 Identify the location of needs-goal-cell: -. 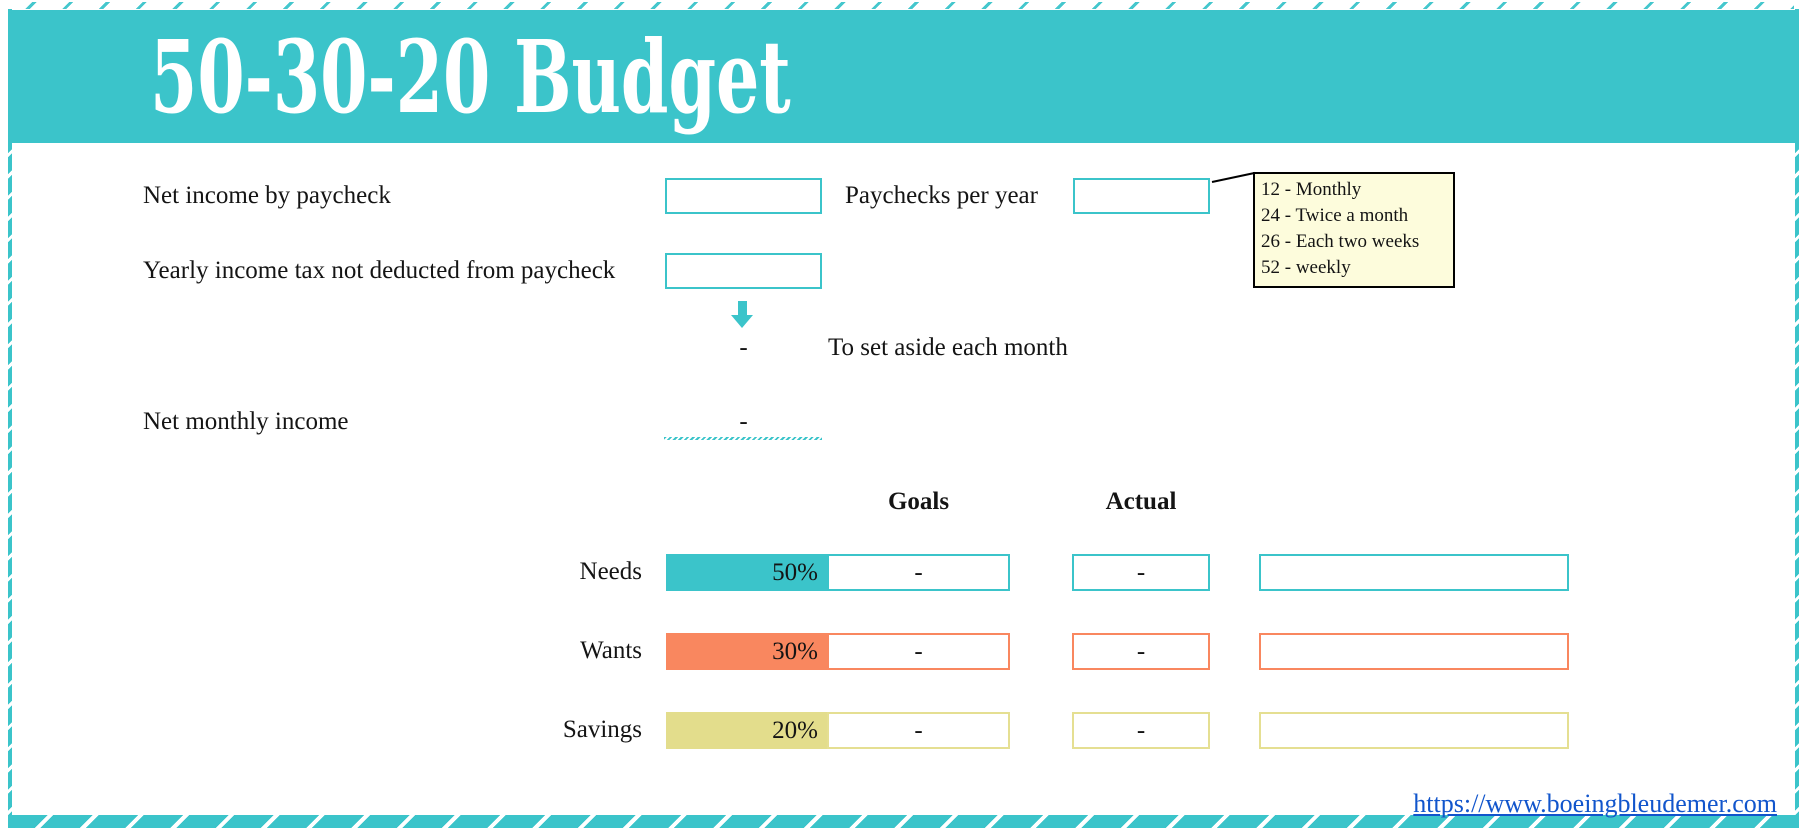
(918, 572).